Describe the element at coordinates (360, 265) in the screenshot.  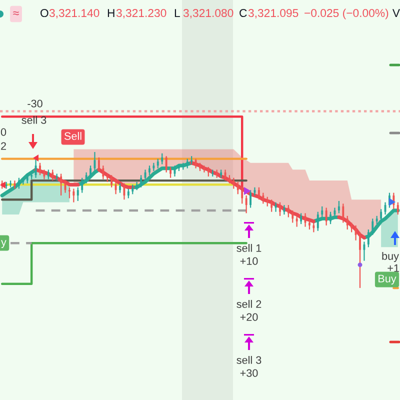
I see `point` at that location.